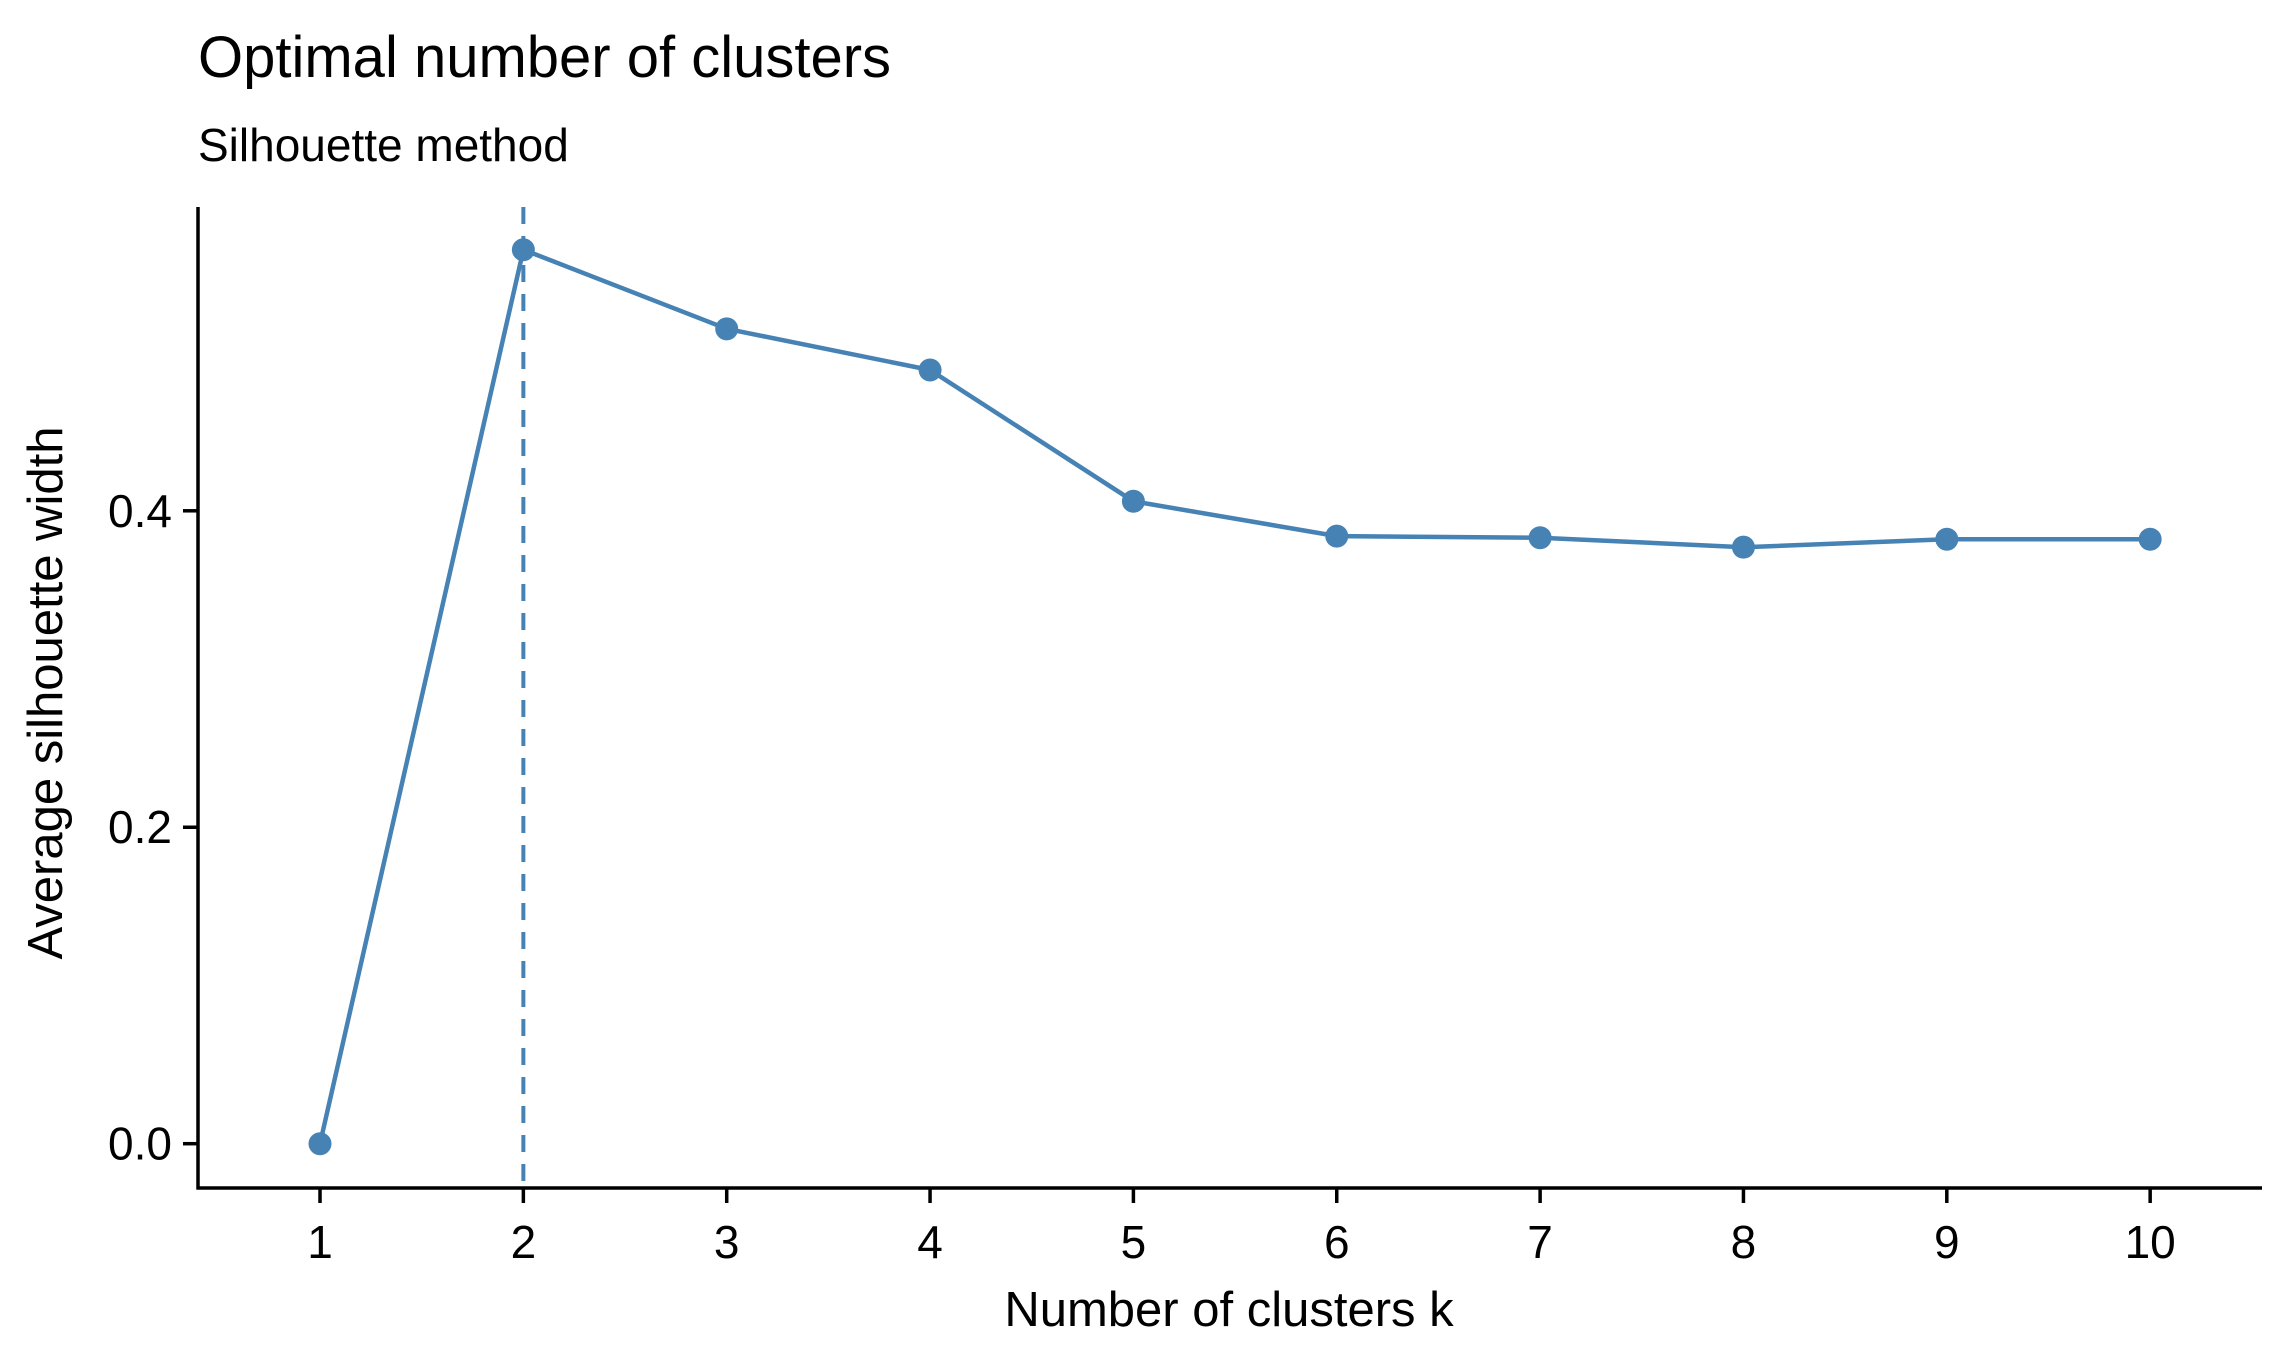 Image resolution: width=2279 pixels, height=1351 pixels. Describe the element at coordinates (1337, 1242) in the screenshot. I see `x-tick-label: 6` at that location.